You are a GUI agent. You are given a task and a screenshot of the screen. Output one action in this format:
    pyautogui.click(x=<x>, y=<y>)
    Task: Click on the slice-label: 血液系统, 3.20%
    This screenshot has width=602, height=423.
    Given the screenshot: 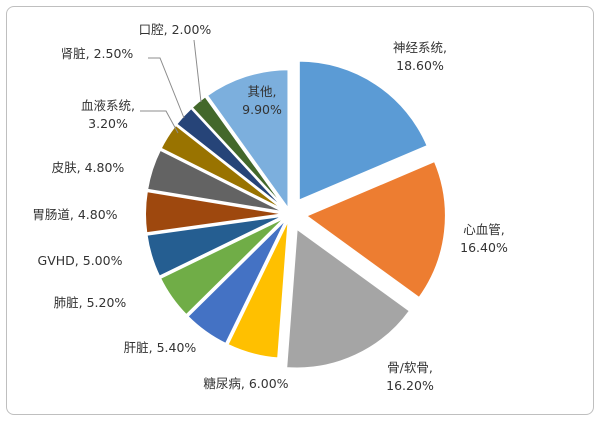 What is the action you would take?
    pyautogui.click(x=108, y=114)
    